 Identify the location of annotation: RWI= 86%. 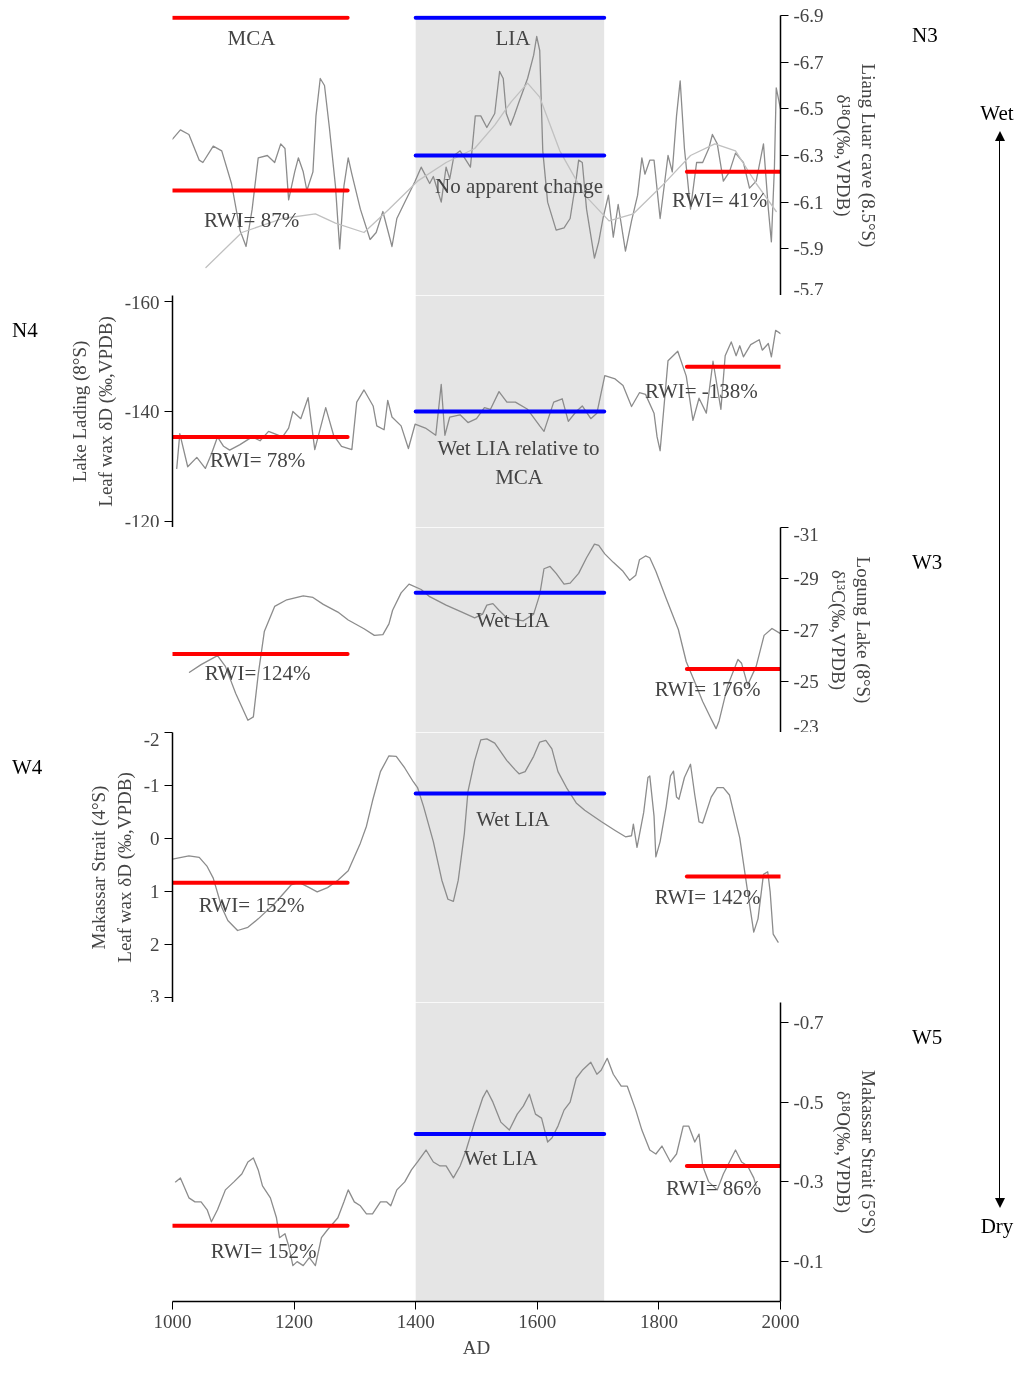
(714, 1187).